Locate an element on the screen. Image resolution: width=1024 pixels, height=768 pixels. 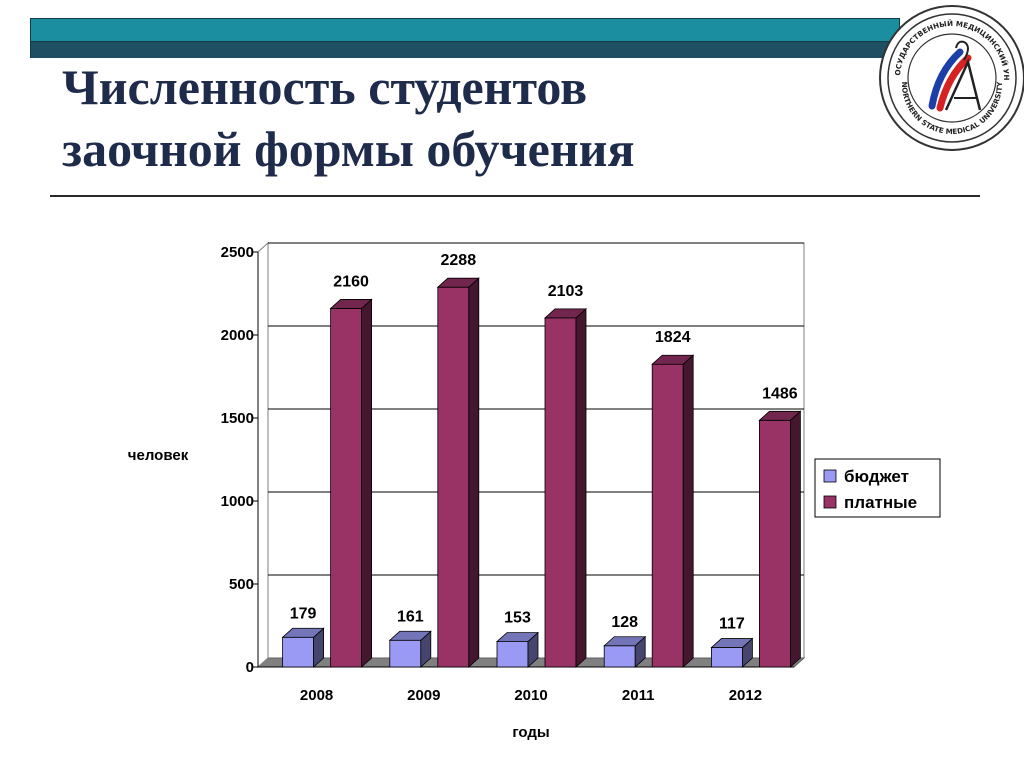
y-tick-label: 1000 is located at coordinates (237, 501).